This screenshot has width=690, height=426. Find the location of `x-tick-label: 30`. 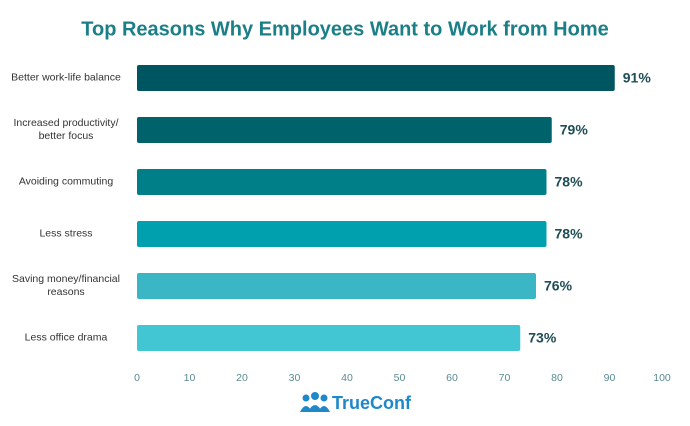

x-tick-label: 30 is located at coordinates (295, 378).